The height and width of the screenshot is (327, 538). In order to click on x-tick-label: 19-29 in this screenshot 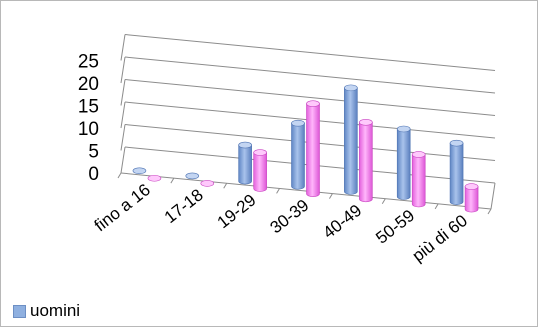, I will do `click(237, 211)`.